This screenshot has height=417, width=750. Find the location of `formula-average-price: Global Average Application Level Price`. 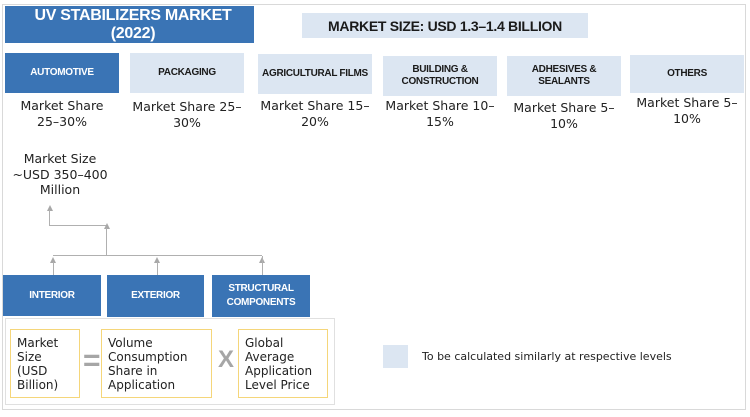

formula-average-price: Global Average Application Level Price is located at coordinates (283, 363).